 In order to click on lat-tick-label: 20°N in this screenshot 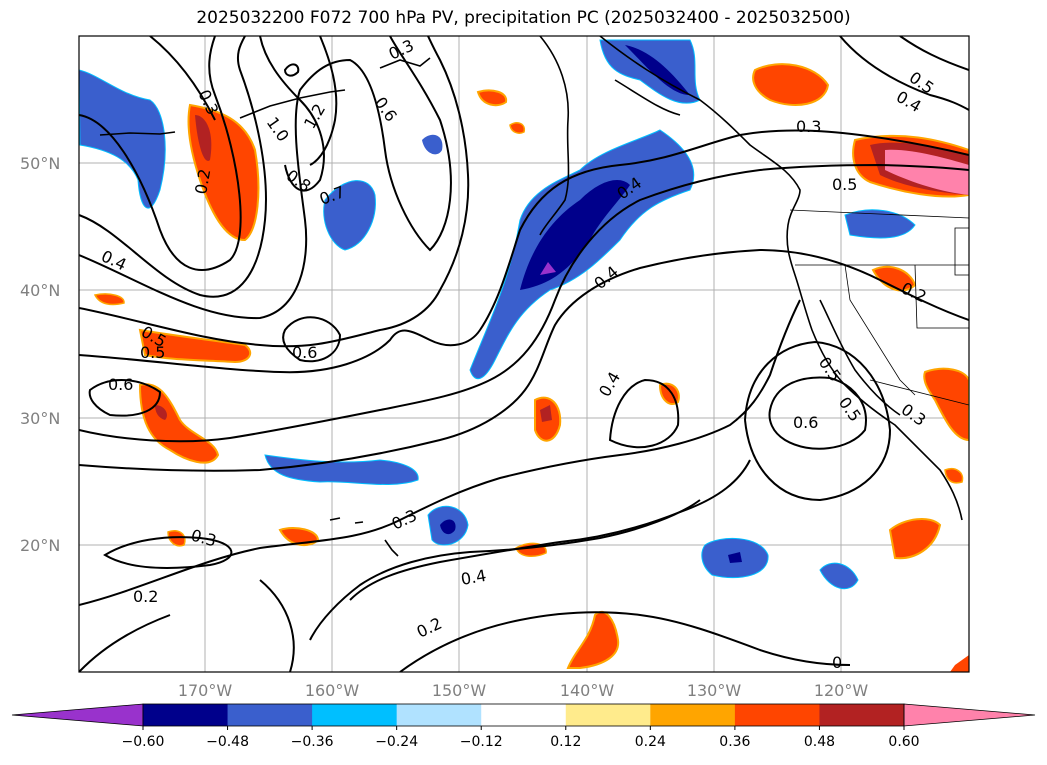, I will do `click(40, 545)`.